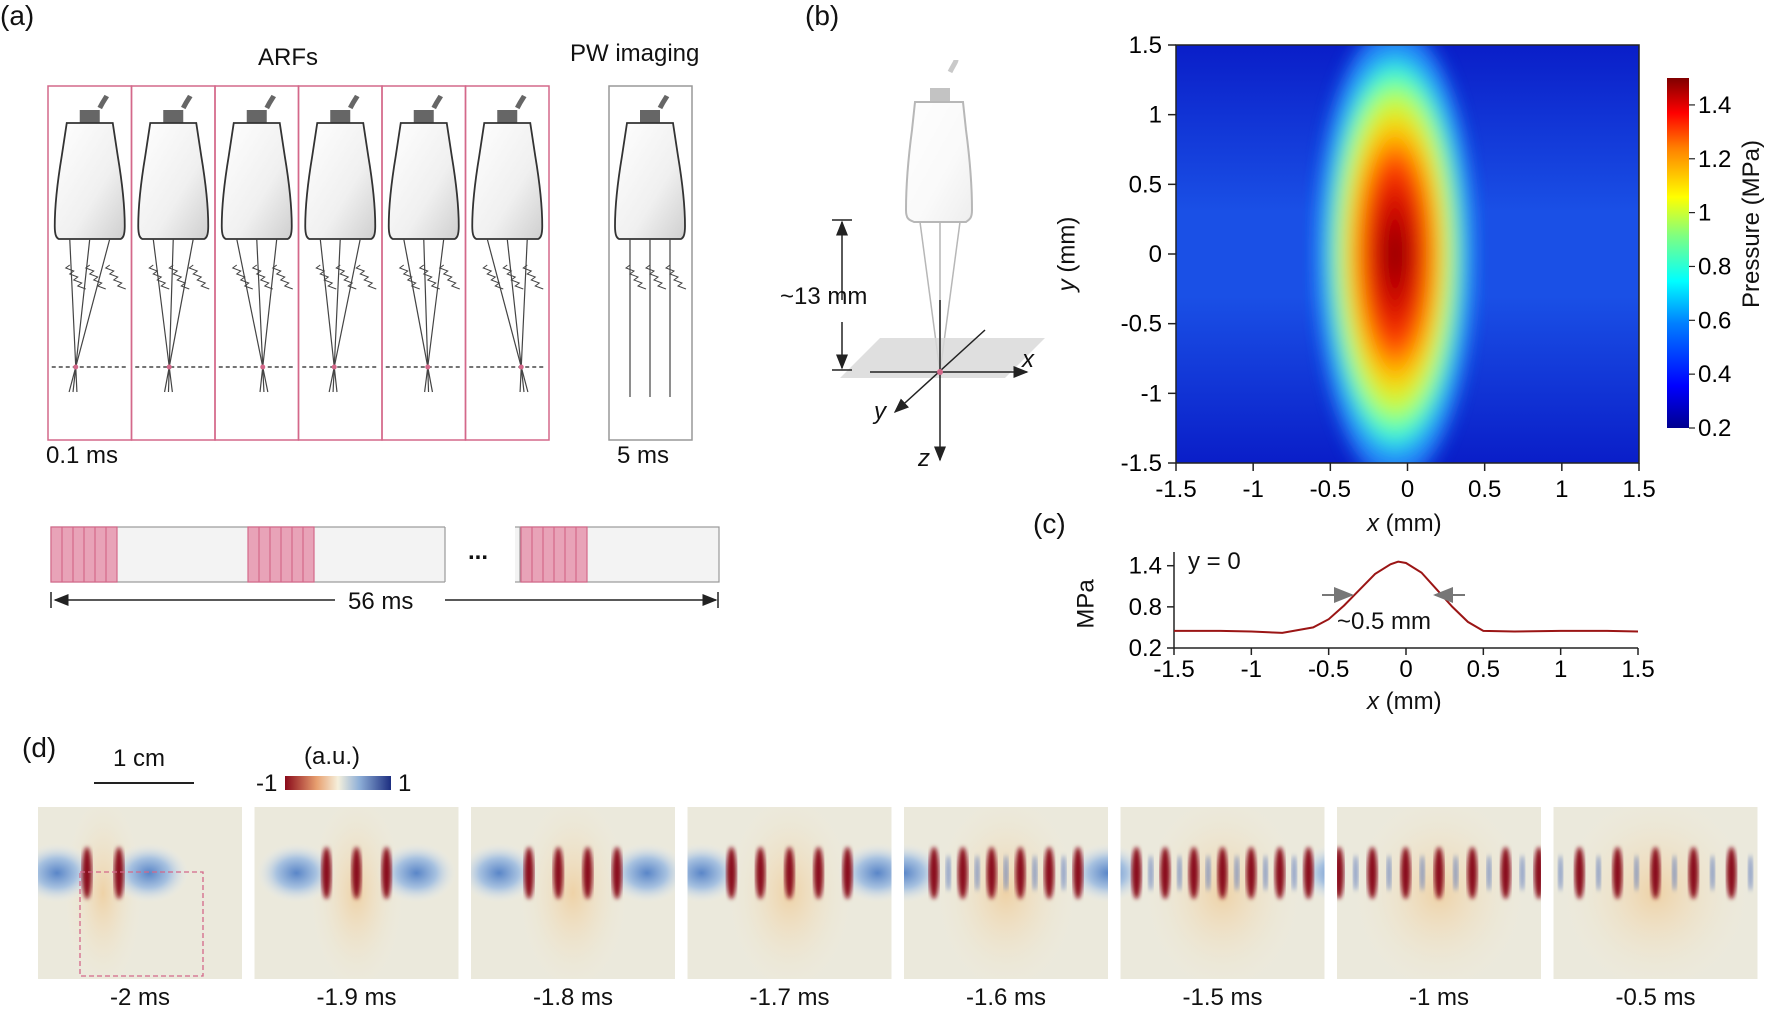 Image resolution: width=1773 pixels, height=1013 pixels. Describe the element at coordinates (1560, 669) in the screenshot. I see `profile-xtick-label: 1` at that location.